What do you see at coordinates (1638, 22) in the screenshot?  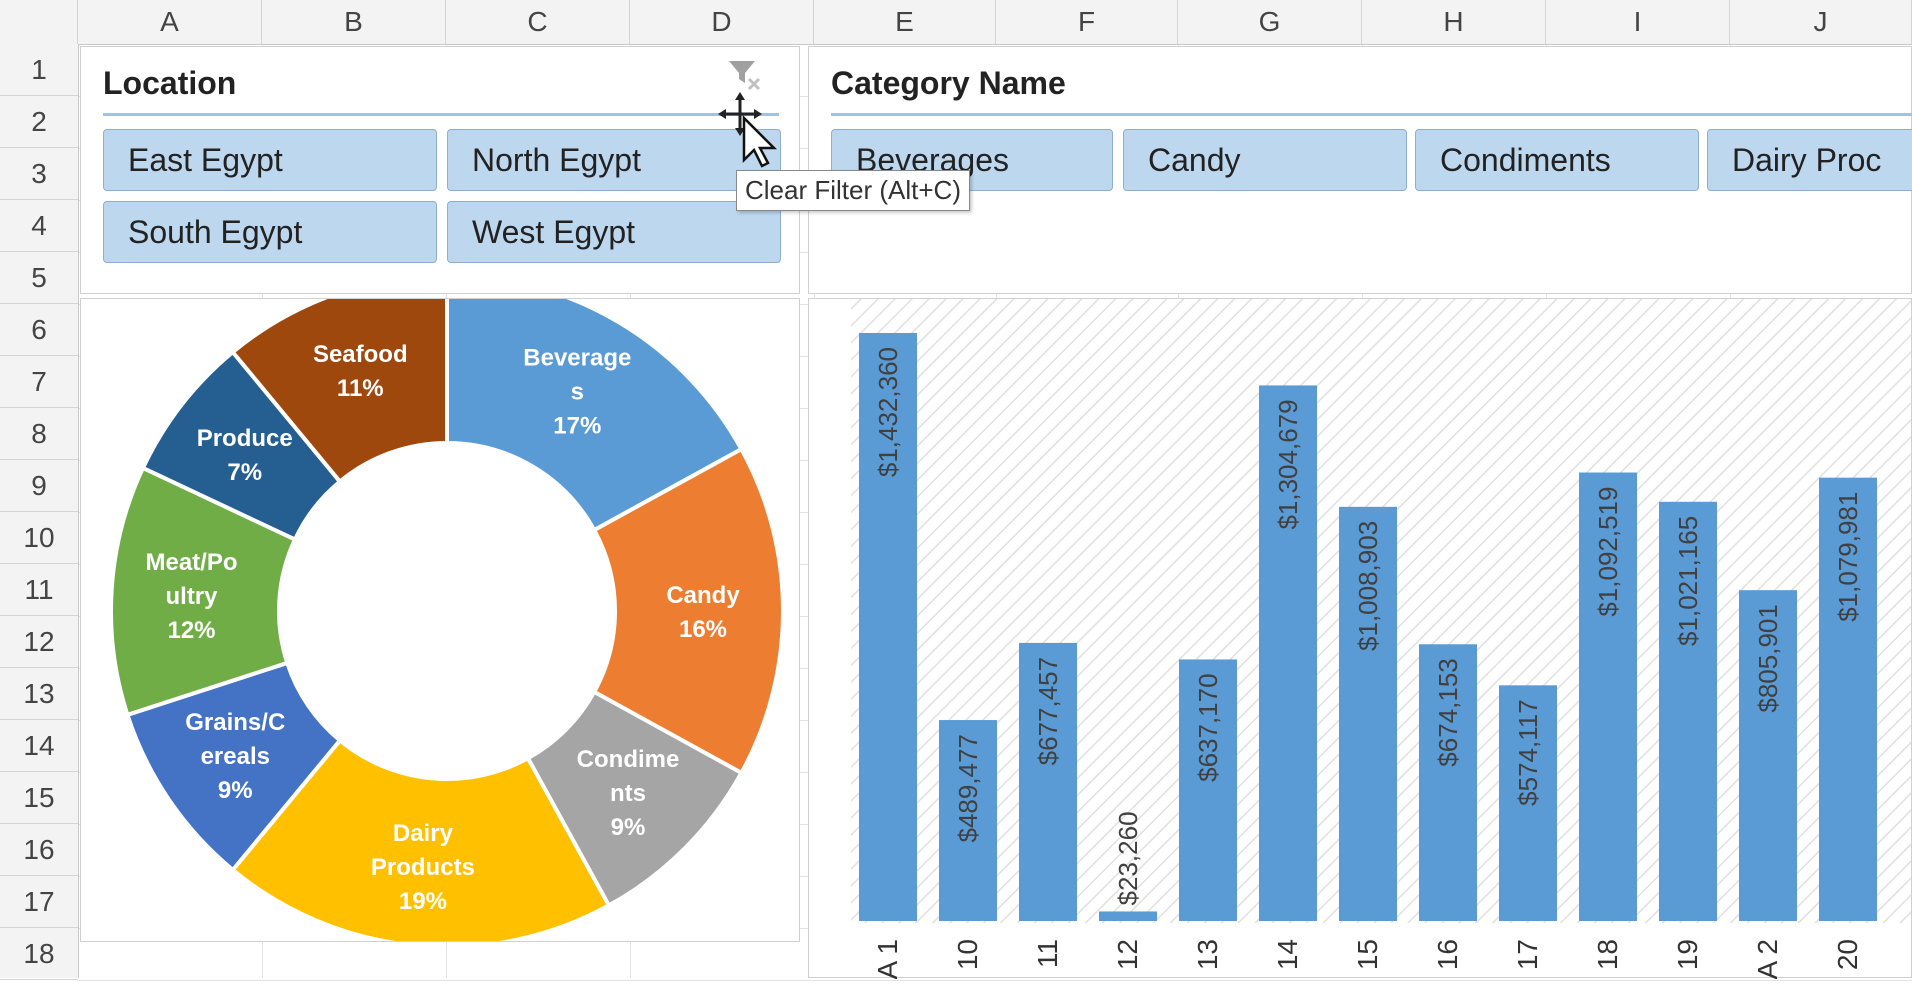 I see `column-header-i: I` at bounding box center [1638, 22].